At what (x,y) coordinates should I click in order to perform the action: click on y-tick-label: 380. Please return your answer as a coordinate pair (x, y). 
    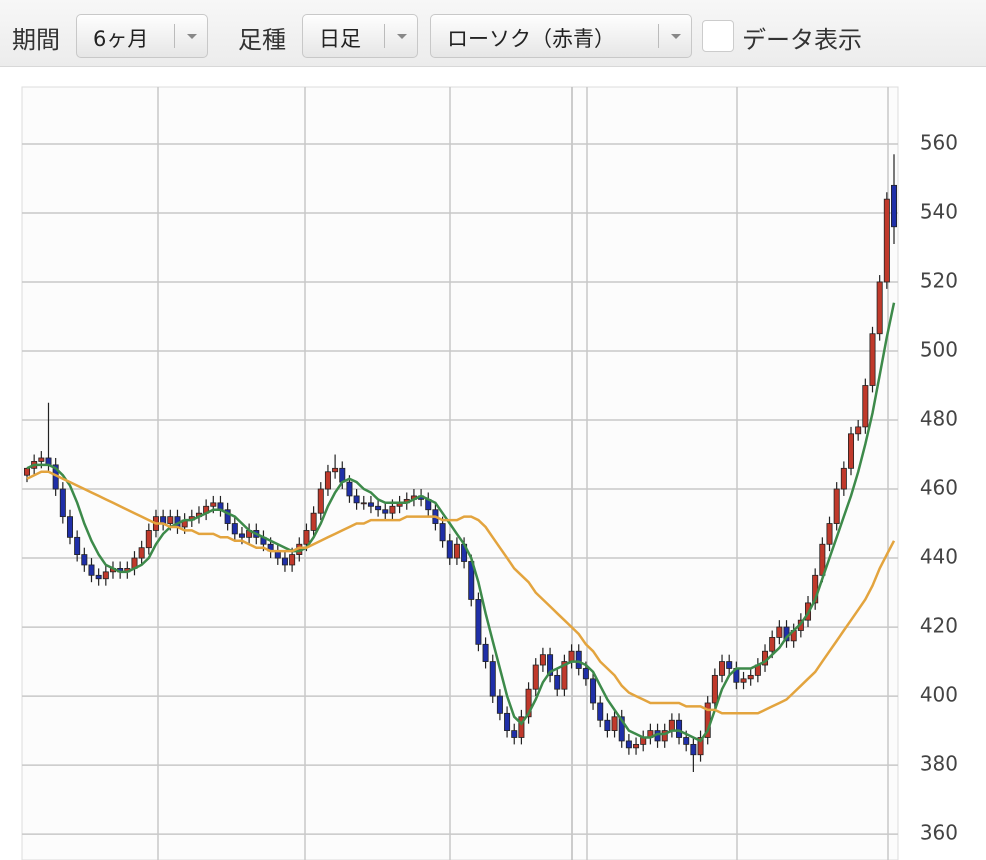
    Looking at the image, I should click on (939, 764).